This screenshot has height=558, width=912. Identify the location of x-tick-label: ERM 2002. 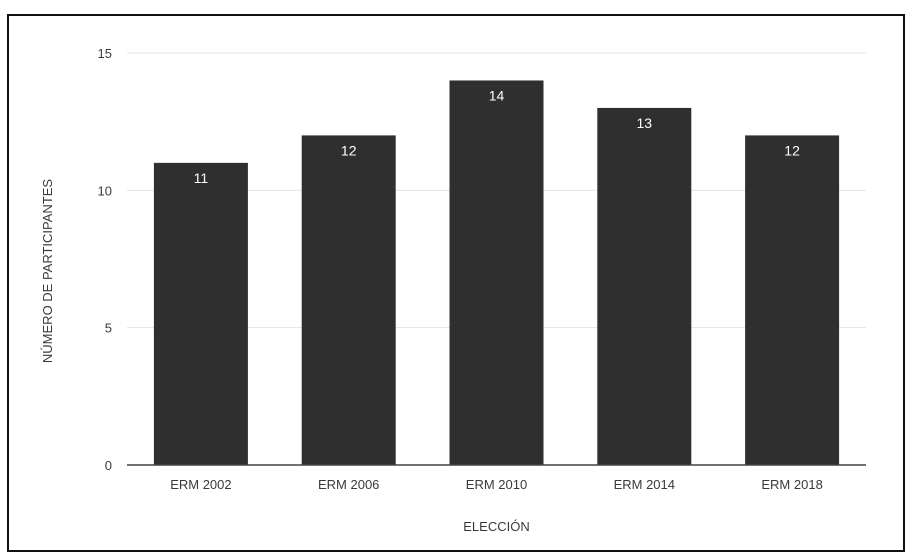
(200, 484).